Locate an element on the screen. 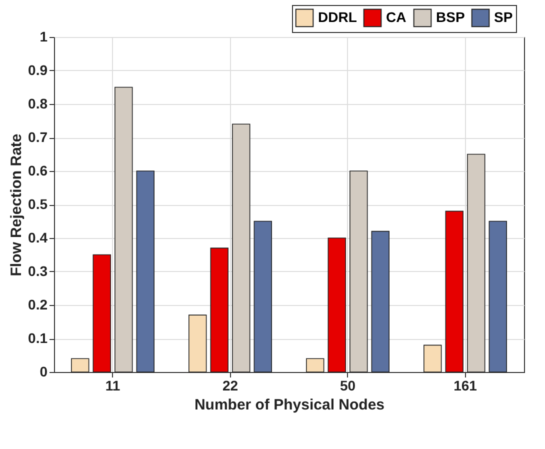 Image resolution: width=545 pixels, height=449 pixels. legend-label: SP is located at coordinates (503, 16).